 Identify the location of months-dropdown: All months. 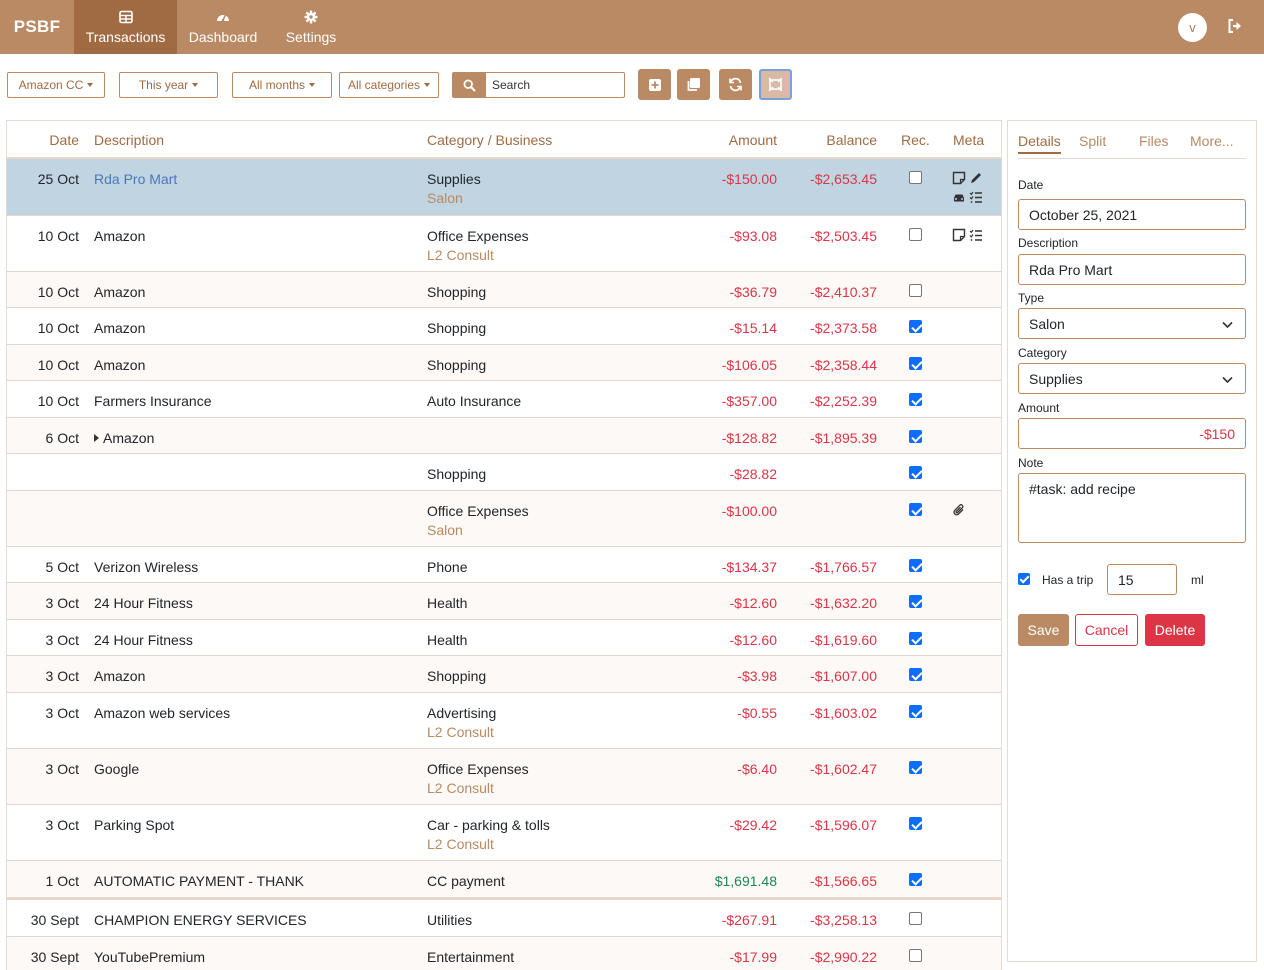
(282, 85).